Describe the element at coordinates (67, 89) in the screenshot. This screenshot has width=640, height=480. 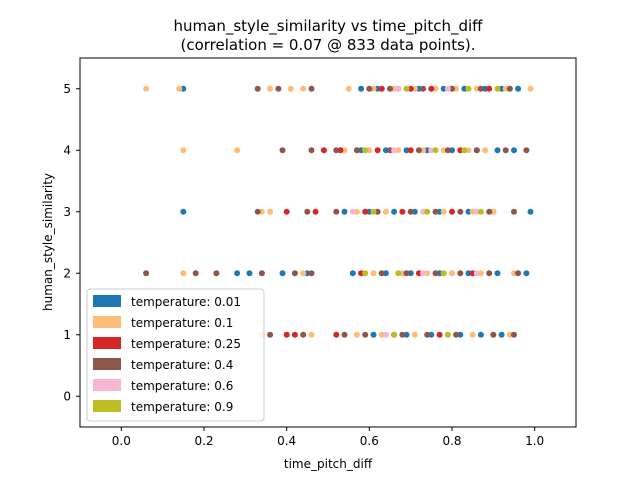
I see `y-tick-label: 5` at that location.